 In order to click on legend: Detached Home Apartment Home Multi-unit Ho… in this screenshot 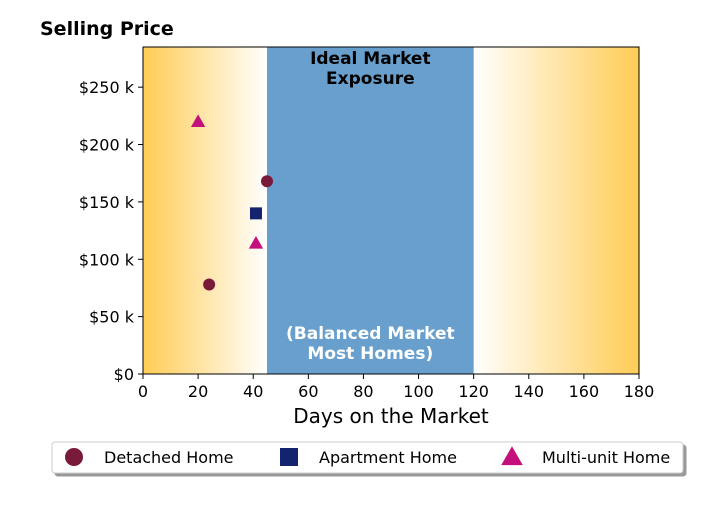, I will do `click(367, 457)`.